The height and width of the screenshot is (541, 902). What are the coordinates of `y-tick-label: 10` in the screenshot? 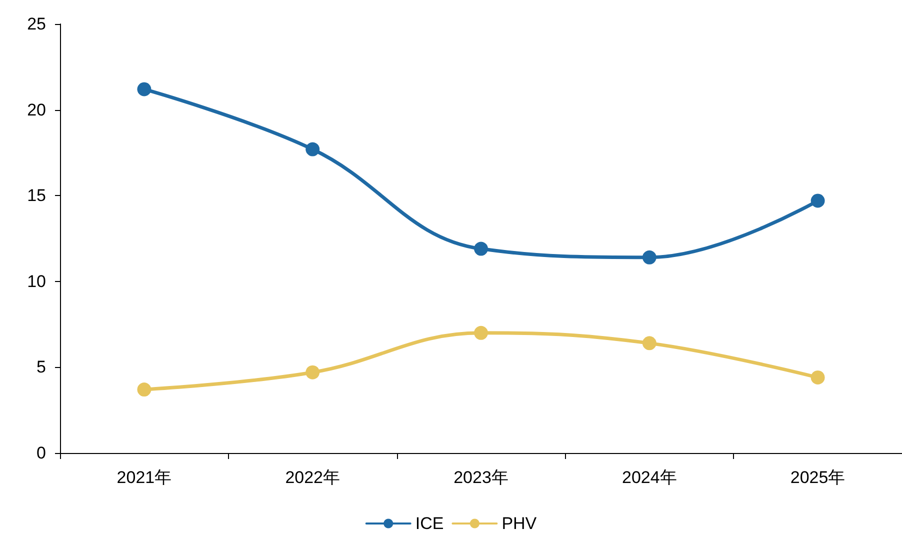 It's located at (36, 281).